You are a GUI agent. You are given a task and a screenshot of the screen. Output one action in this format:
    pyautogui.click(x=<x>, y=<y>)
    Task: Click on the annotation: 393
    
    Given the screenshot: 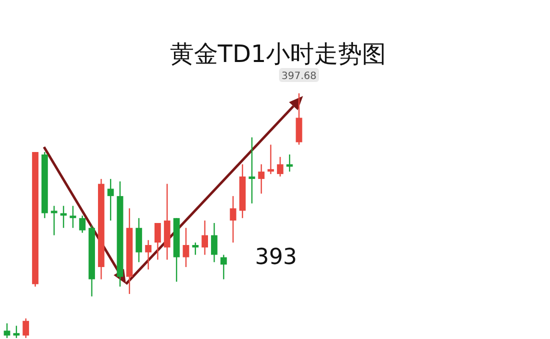 What is the action you would take?
    pyautogui.click(x=276, y=257)
    